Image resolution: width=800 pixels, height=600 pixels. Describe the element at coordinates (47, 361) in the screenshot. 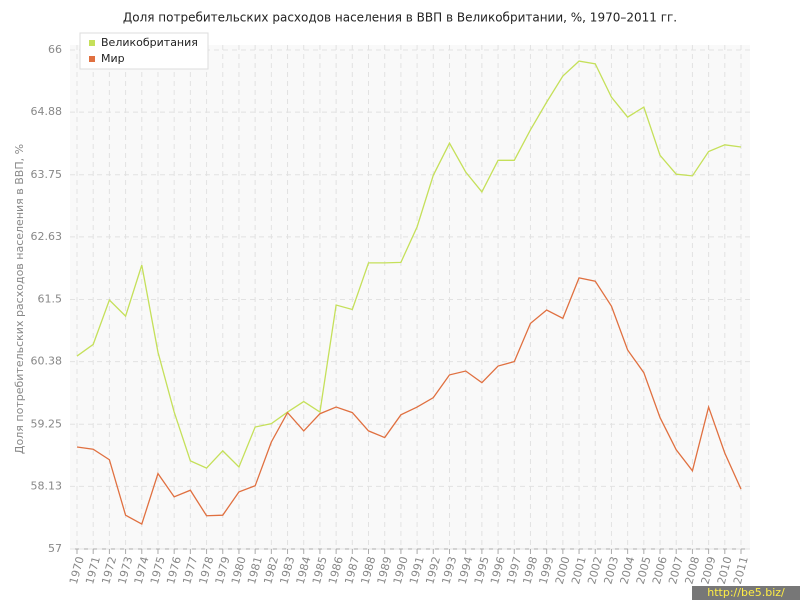

I see `y-tick-label: 60.38` at that location.